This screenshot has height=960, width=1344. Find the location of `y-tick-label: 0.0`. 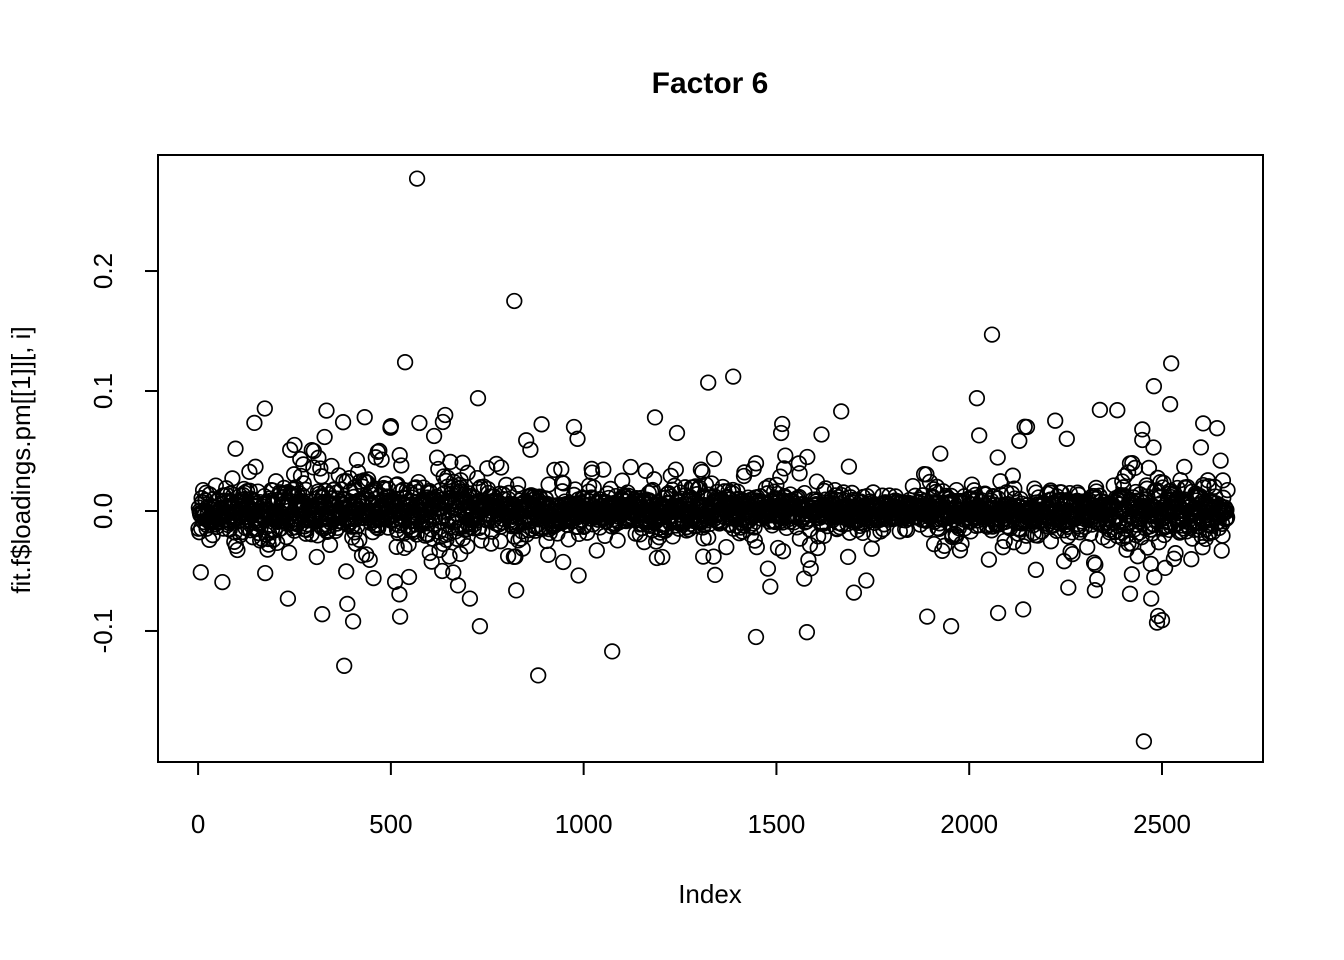

y-tick-label: 0.0 is located at coordinates (103, 511).